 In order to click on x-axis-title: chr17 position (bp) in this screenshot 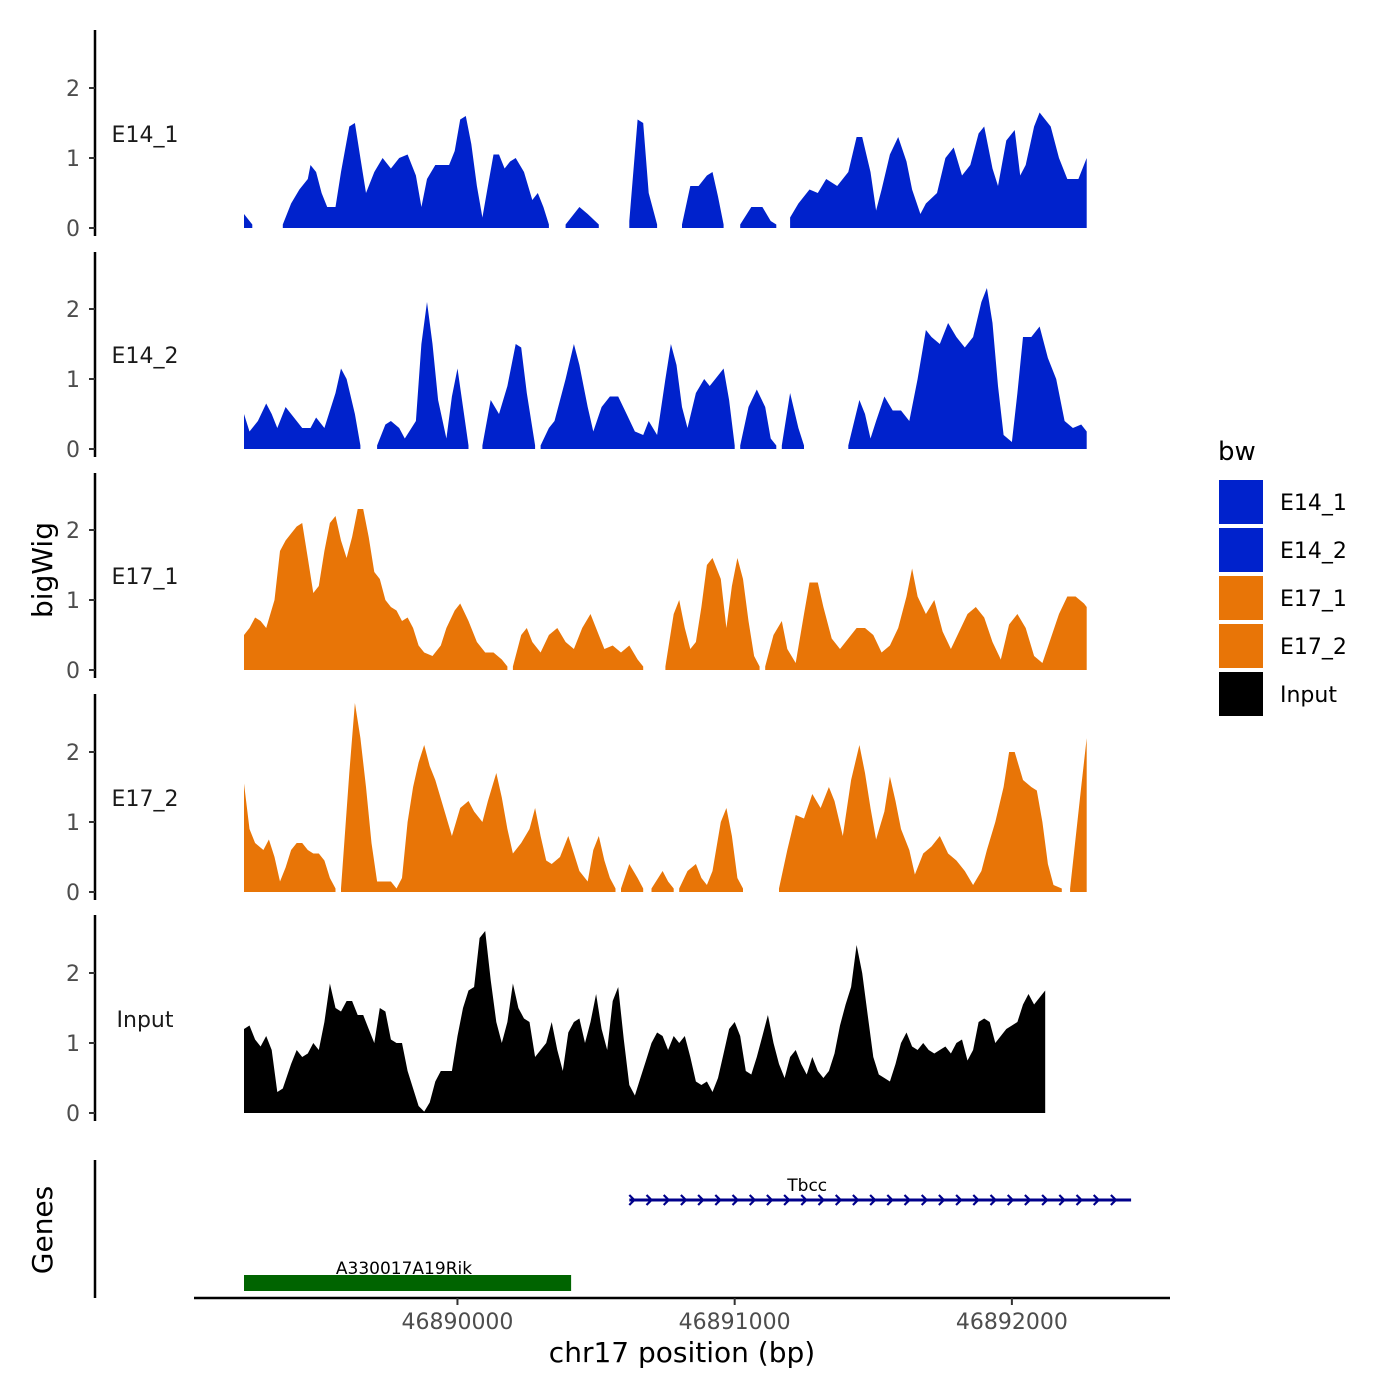, I will do `click(682, 1352)`.